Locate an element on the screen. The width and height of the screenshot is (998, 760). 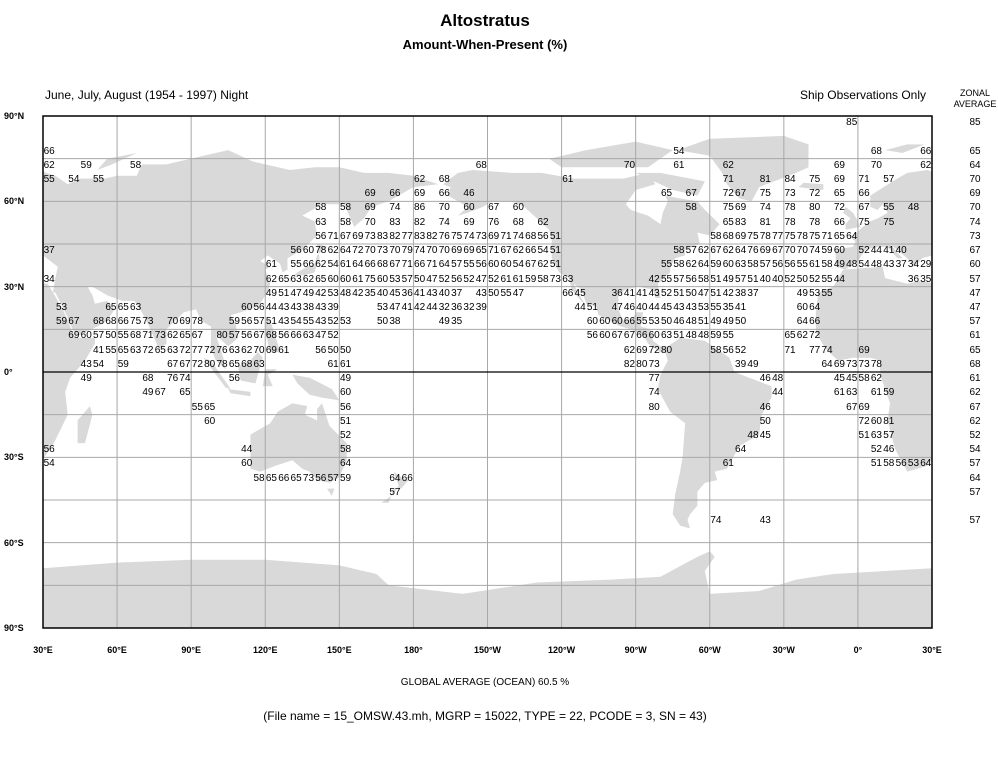
land-sumatra is located at coordinates (217, 373).